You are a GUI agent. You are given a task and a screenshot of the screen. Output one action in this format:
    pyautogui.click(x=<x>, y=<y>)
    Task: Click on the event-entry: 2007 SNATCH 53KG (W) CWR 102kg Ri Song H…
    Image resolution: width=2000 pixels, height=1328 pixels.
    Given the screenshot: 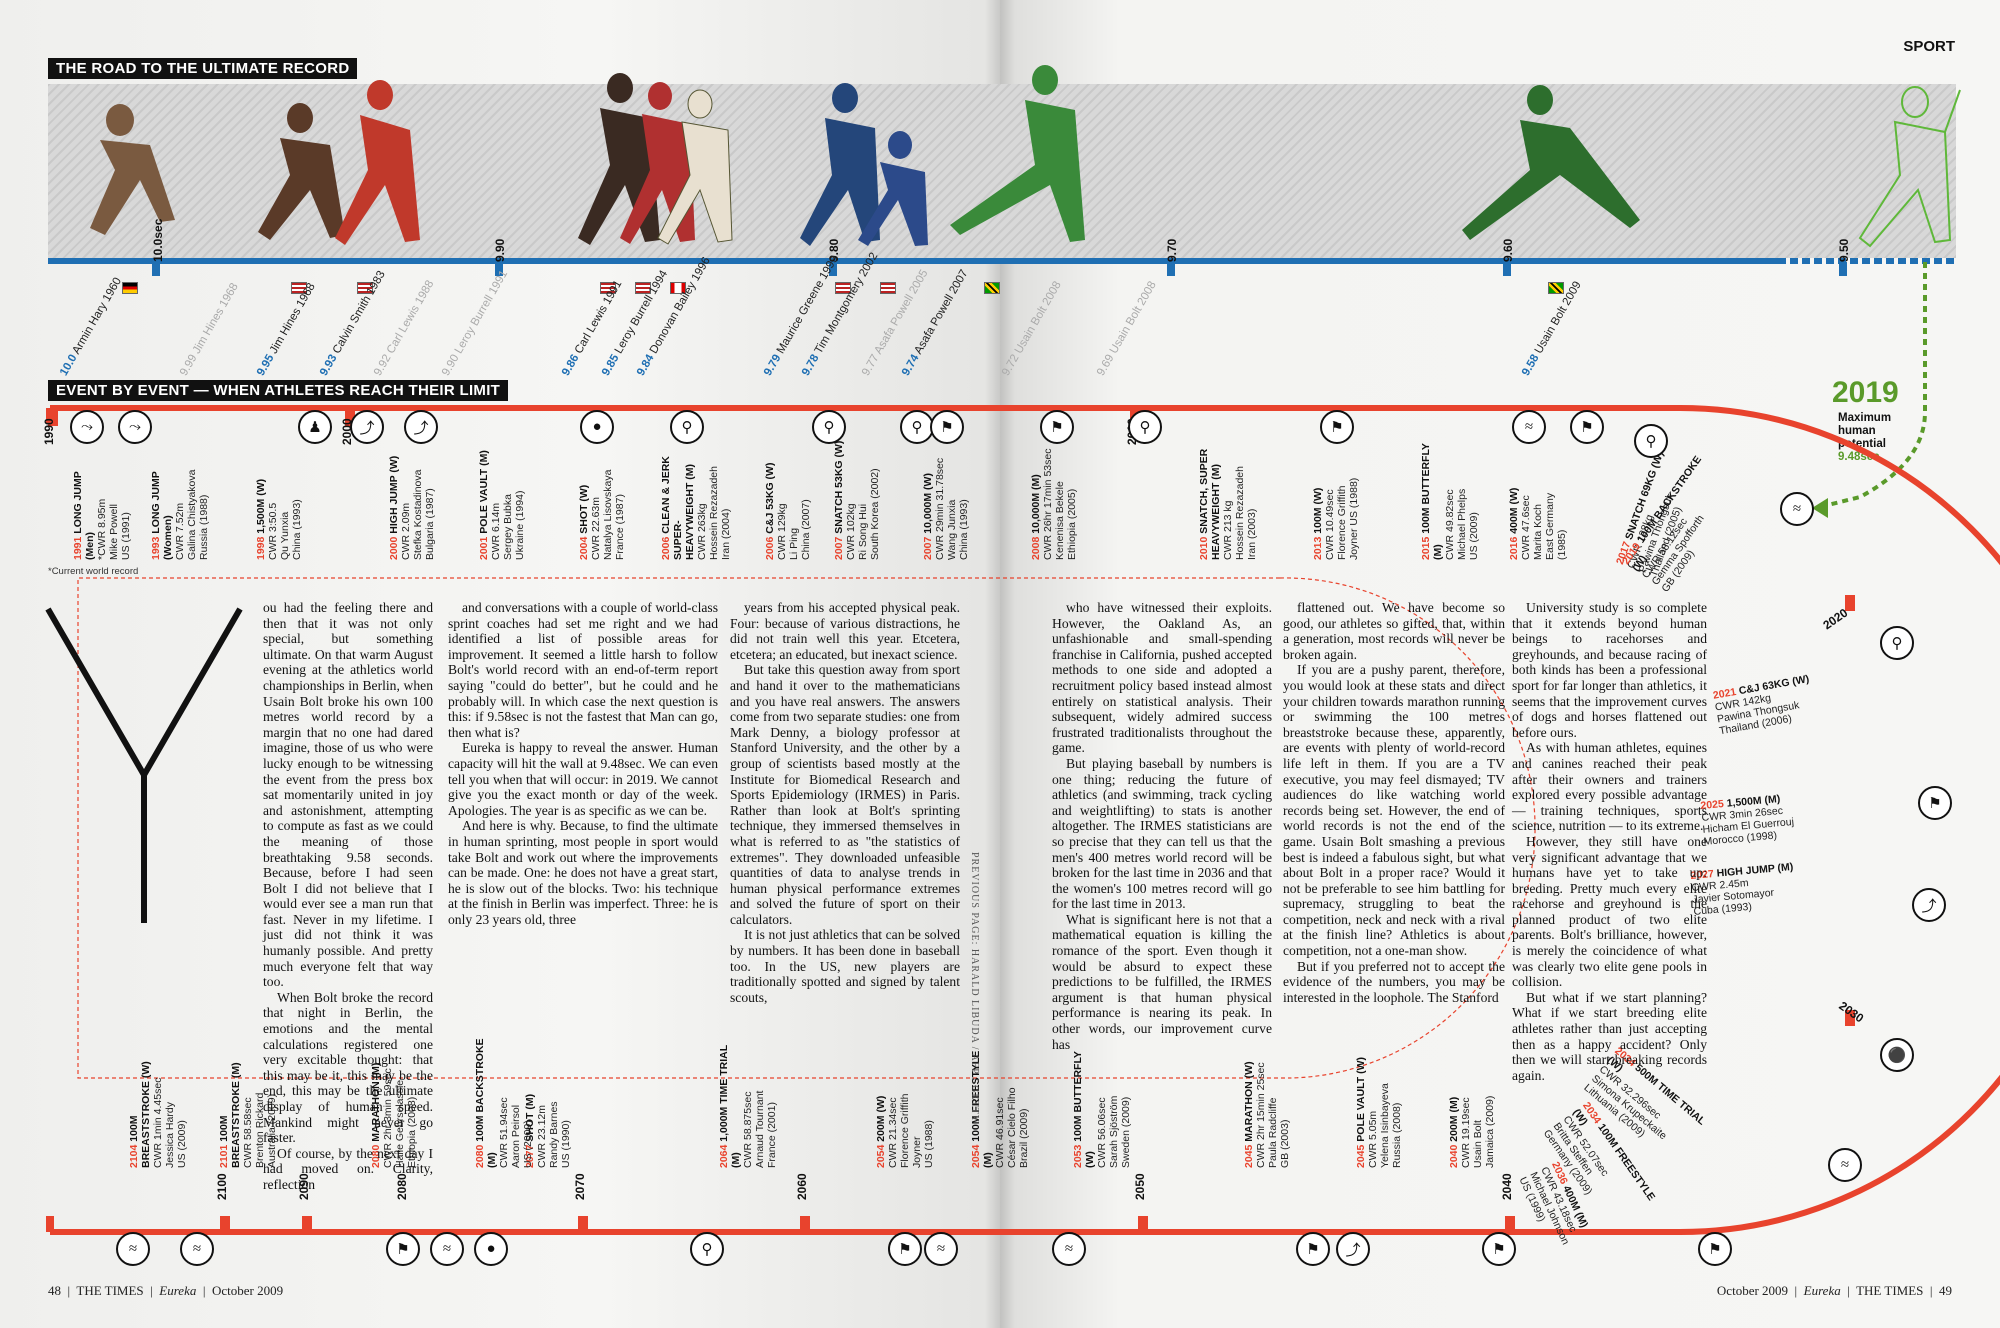 What is the action you would take?
    pyautogui.click(x=857, y=500)
    